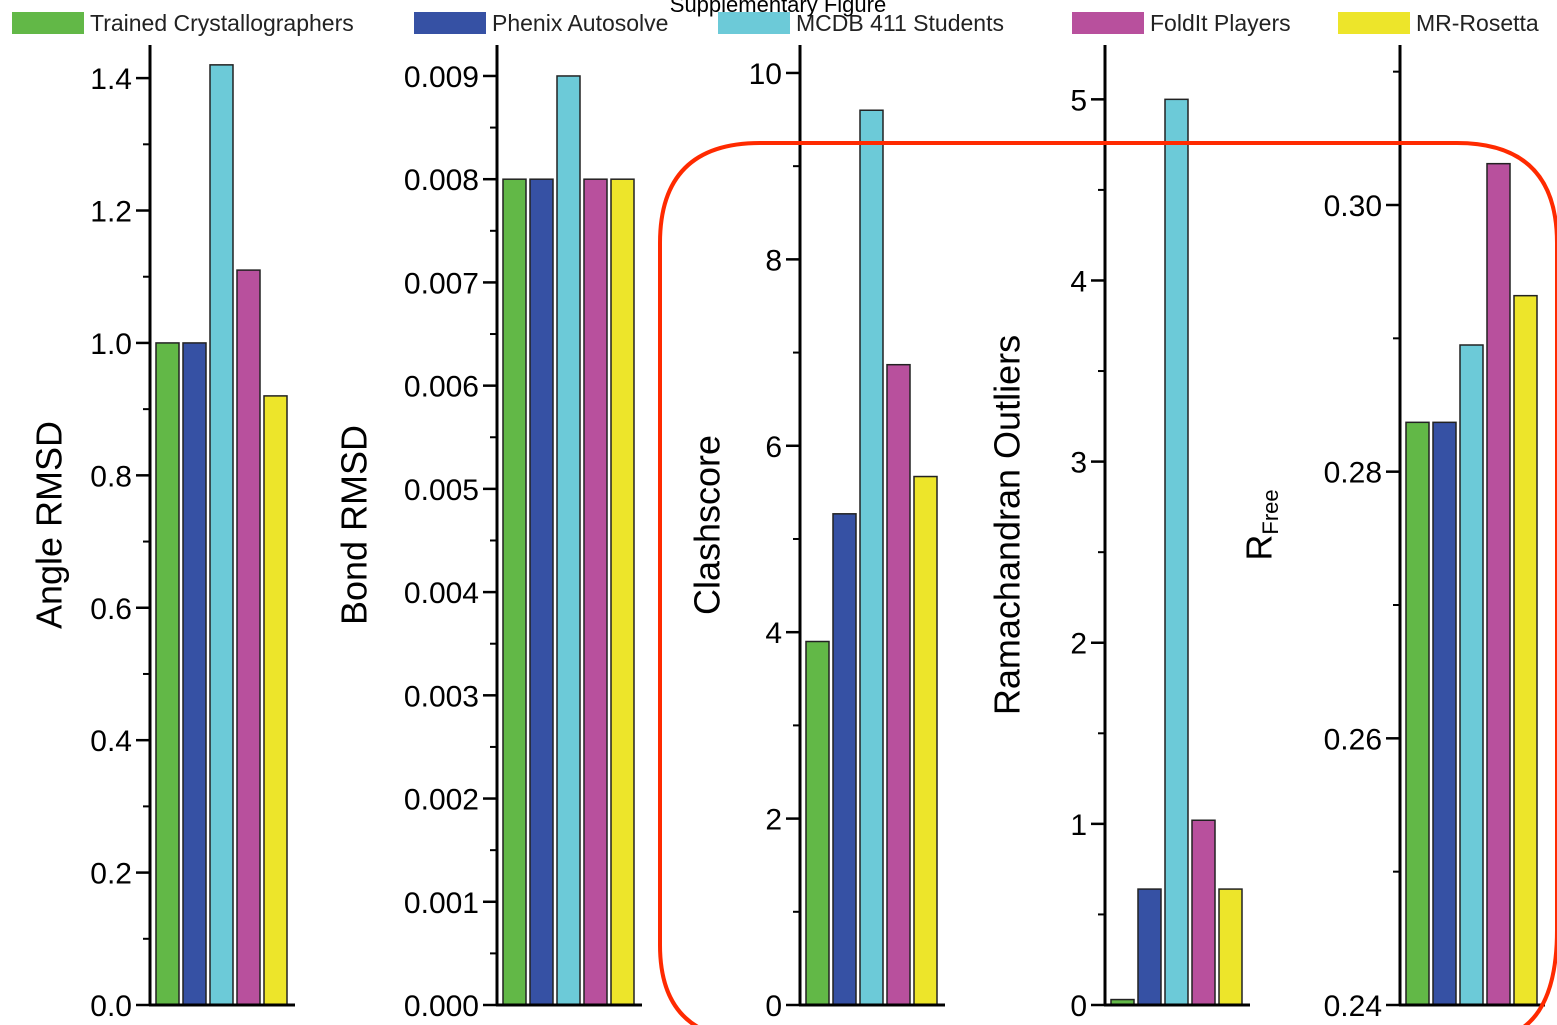 This screenshot has height=1025, width=1557. I want to click on legend-item-mr-rosetta: MR-Rosetta, so click(1438, 23).